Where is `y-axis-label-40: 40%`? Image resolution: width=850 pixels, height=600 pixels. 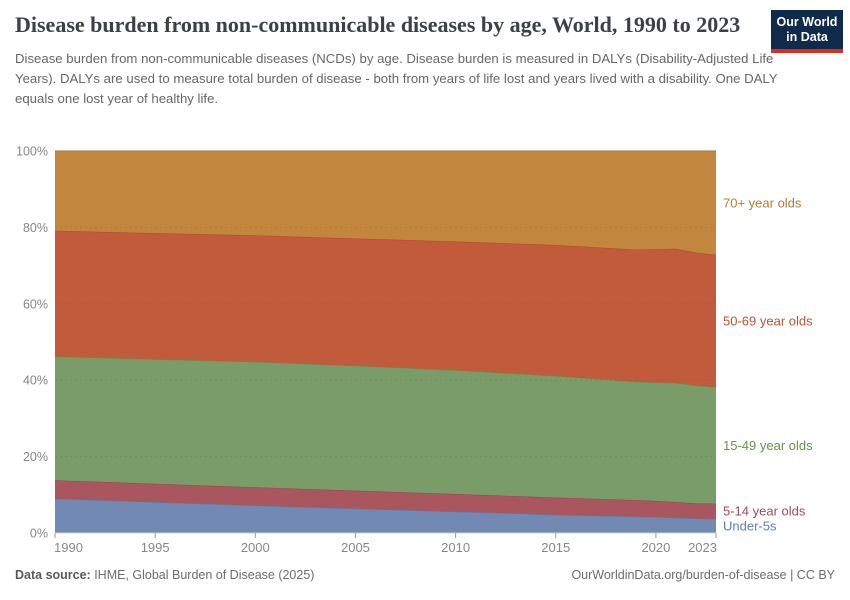
y-axis-label-40: 40% is located at coordinates (35, 381).